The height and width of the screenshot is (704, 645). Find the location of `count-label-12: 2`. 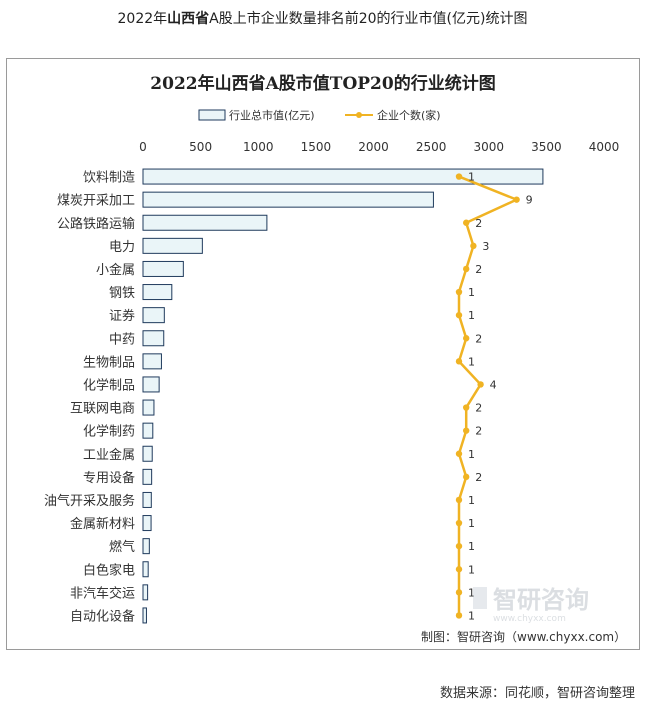

count-label-12: 2 is located at coordinates (478, 431).